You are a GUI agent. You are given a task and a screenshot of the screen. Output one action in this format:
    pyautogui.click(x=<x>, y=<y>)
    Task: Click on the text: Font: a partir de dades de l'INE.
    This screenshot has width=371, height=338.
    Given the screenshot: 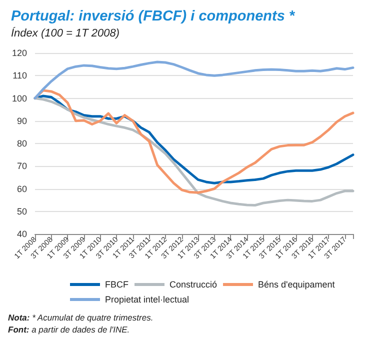 What is the action you would take?
    pyautogui.click(x=69, y=329)
    